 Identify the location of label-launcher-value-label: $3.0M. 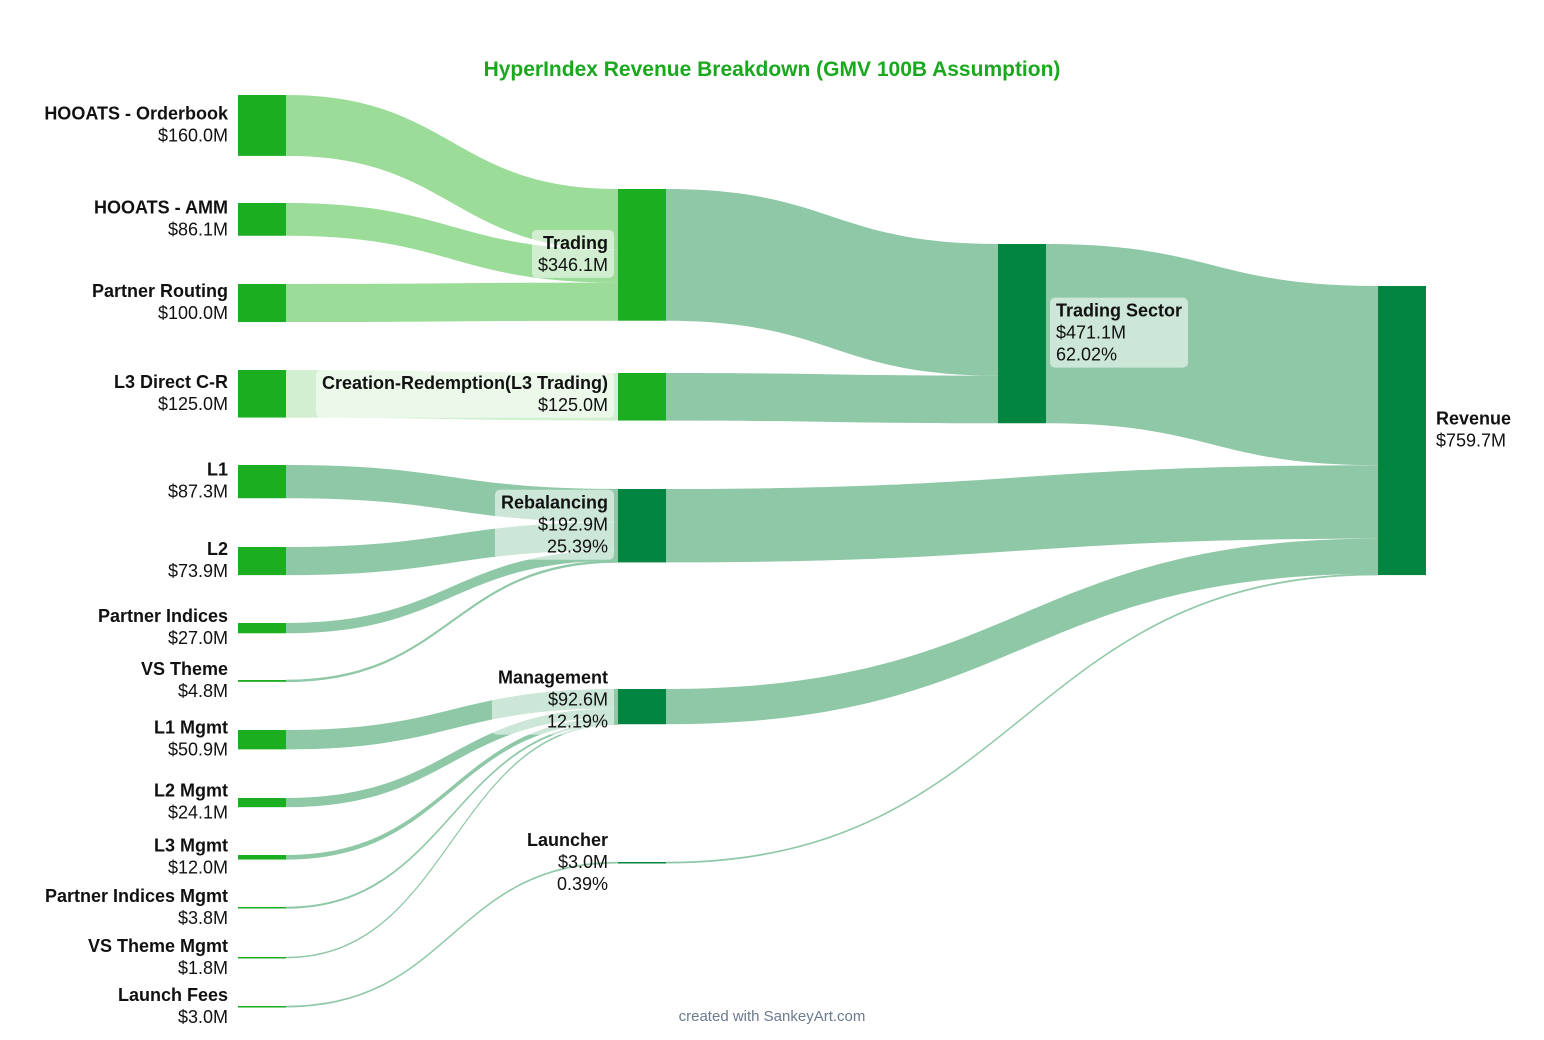
(583, 862).